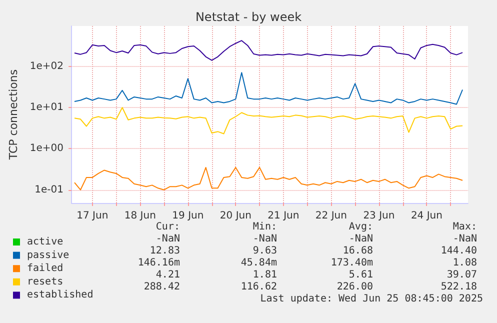 This screenshot has height=323, width=497. I want to click on text: 146.16m, so click(159, 263).